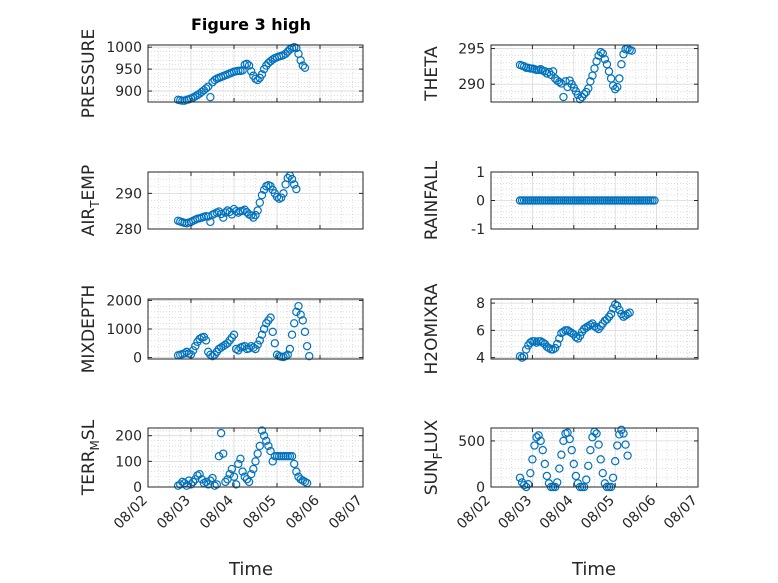  Describe the element at coordinates (480, 304) in the screenshot. I see `y-tick-label: 8` at that location.